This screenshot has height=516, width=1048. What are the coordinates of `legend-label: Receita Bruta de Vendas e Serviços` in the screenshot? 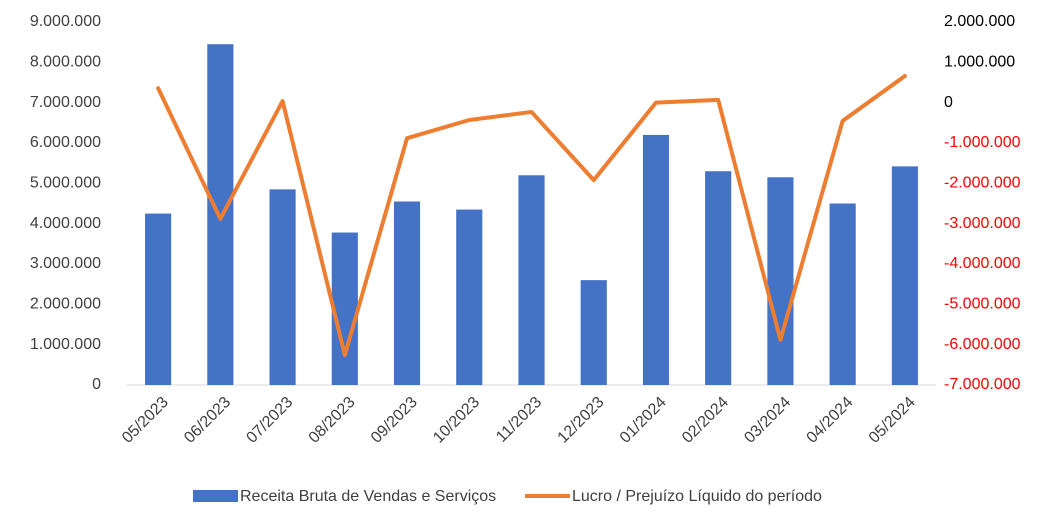 It's located at (368, 496).